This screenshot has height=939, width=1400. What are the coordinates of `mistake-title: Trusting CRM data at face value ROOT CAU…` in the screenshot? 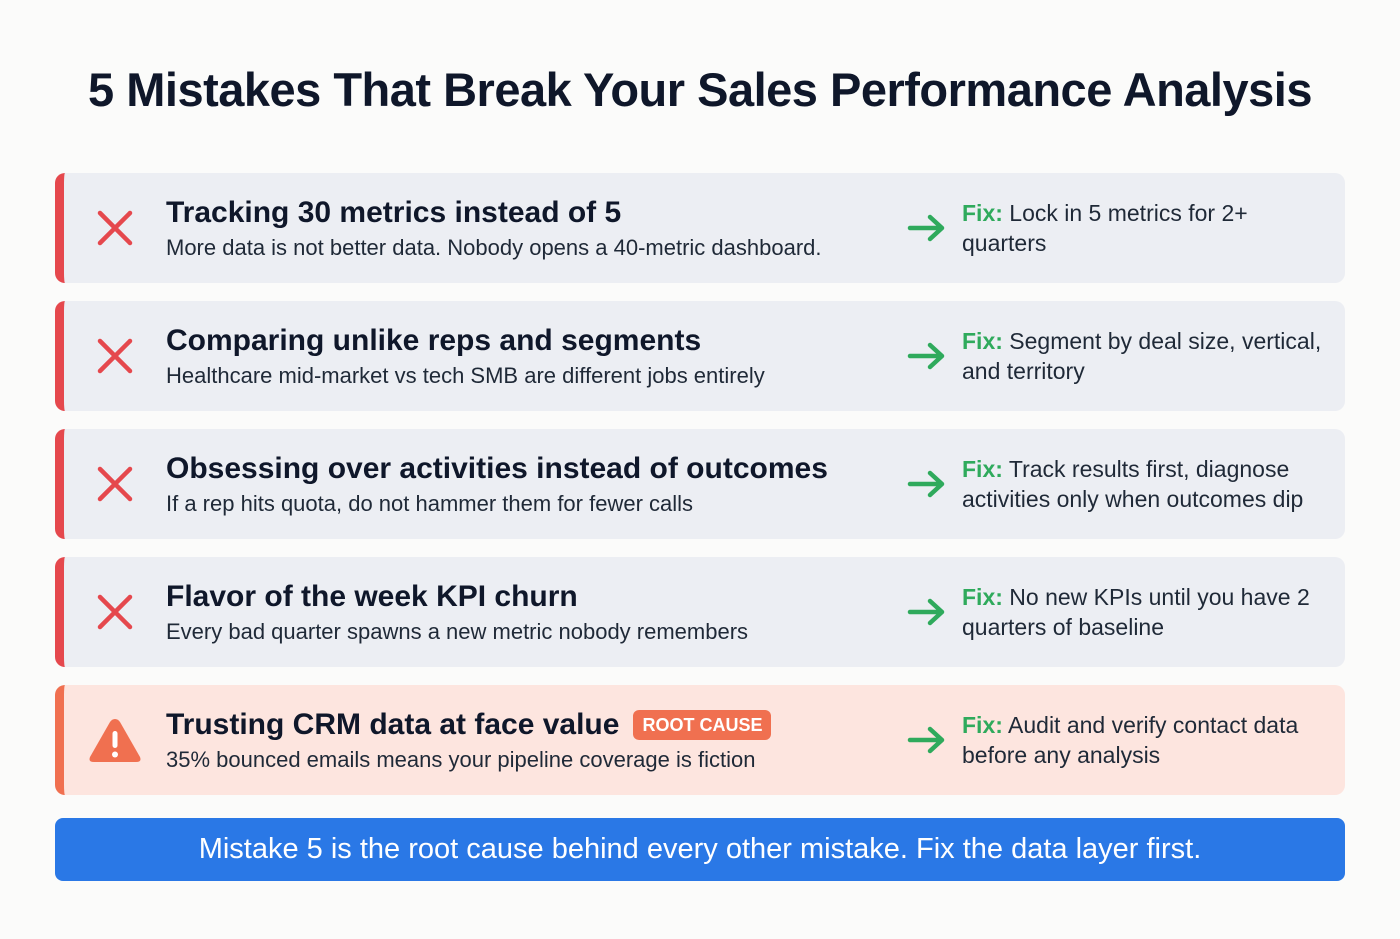 It's located at (529, 725).